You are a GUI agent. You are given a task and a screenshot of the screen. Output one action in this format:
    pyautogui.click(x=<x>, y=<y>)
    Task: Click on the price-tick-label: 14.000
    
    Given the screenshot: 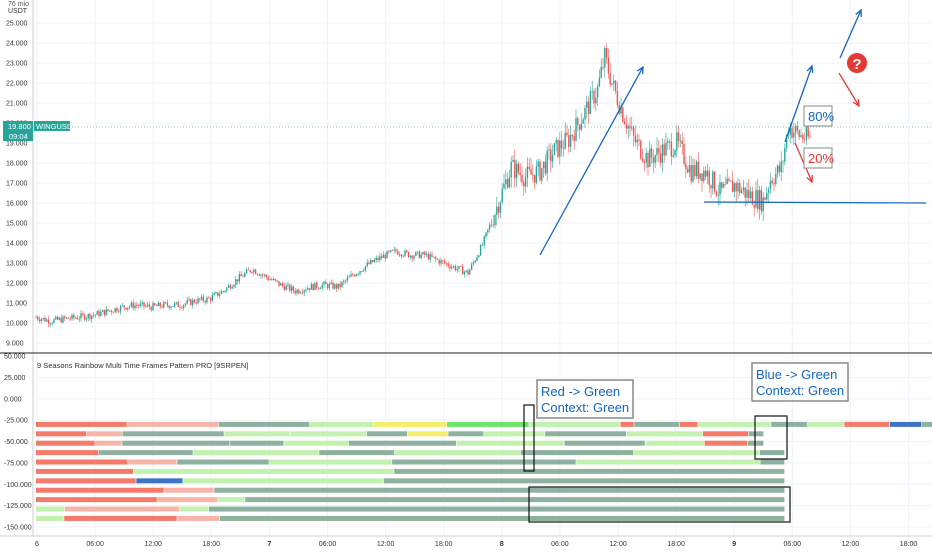 What is the action you would take?
    pyautogui.click(x=17, y=244)
    